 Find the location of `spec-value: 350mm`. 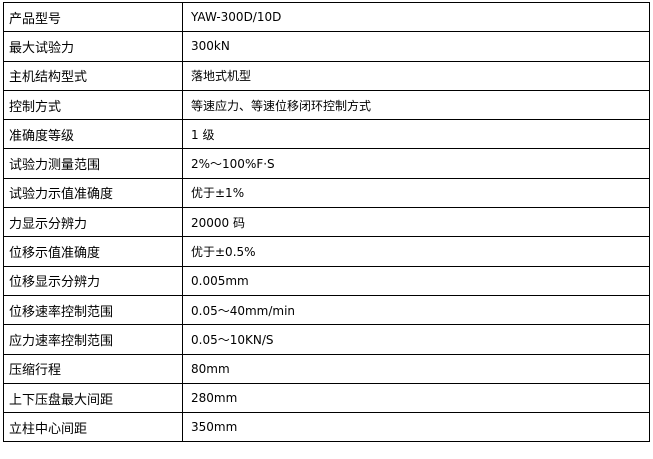

spec-value: 350mm is located at coordinates (416, 427).